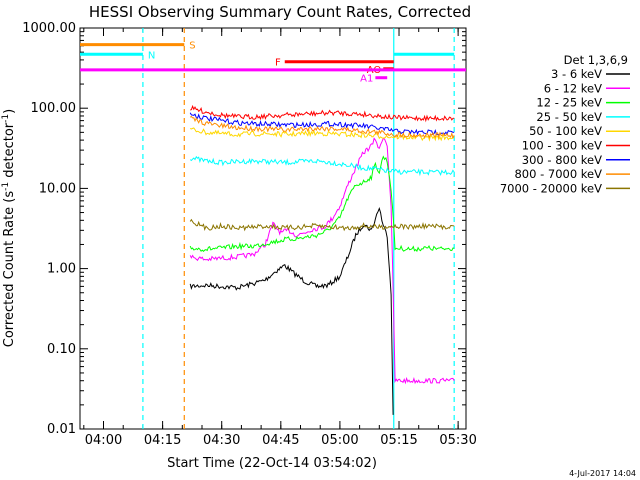  I want to click on x-axis-label: Start Time (22-Oct-14 03:54:02), so click(272, 463).